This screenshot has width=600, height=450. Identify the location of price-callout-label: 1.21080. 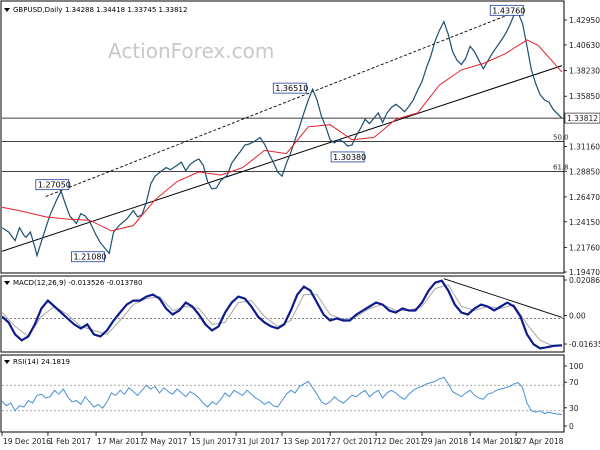
(89, 257).